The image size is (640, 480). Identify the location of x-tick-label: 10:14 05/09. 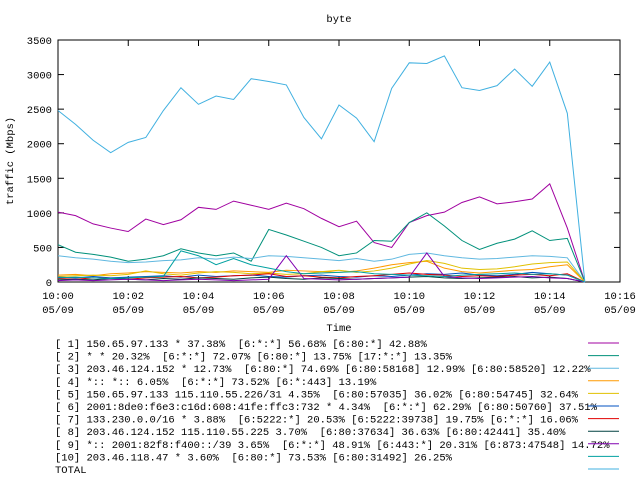
(550, 304).